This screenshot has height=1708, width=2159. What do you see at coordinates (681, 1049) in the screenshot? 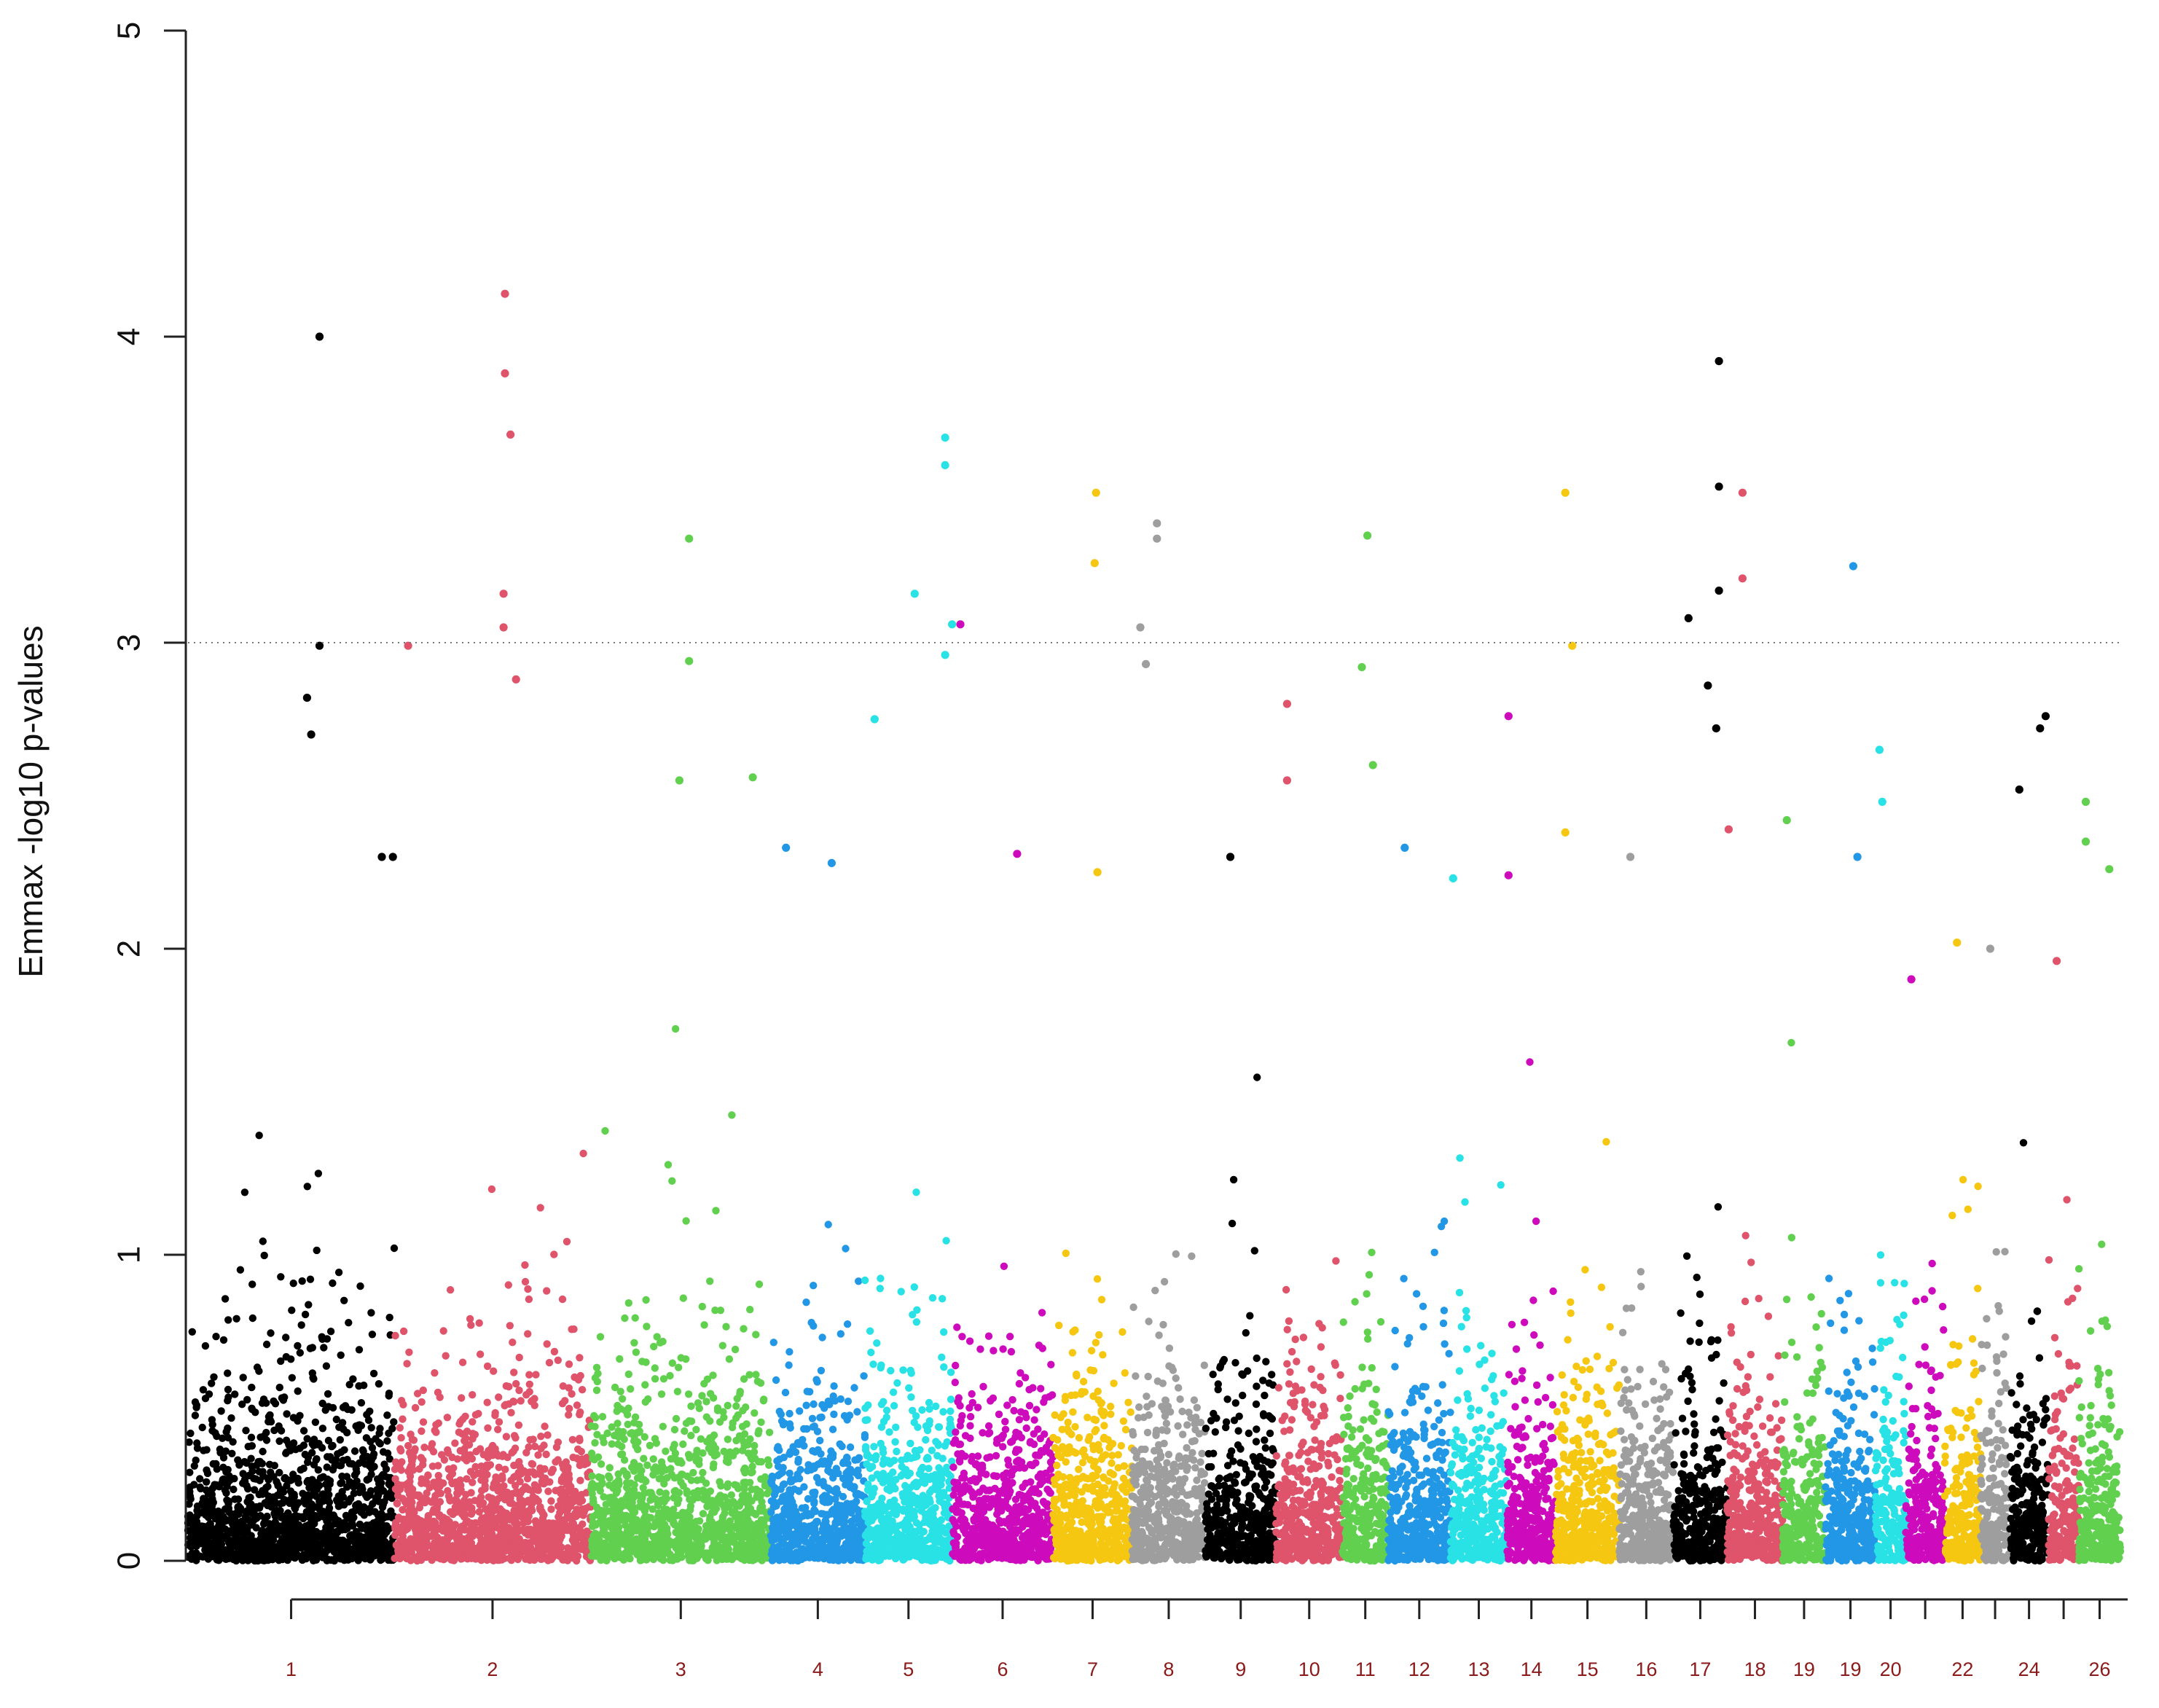
I see `chromosome-3-points` at bounding box center [681, 1049].